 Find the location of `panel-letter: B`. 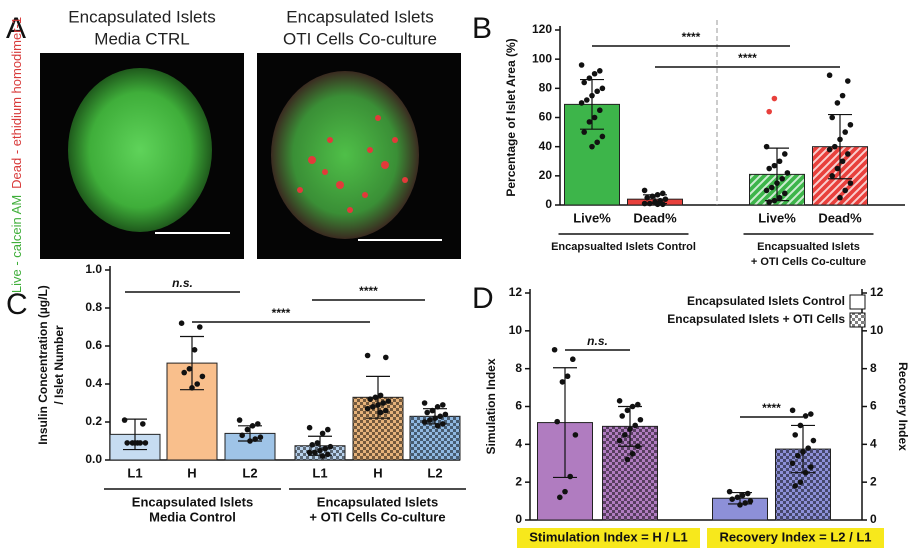

panel-letter: B is located at coordinates (482, 28).